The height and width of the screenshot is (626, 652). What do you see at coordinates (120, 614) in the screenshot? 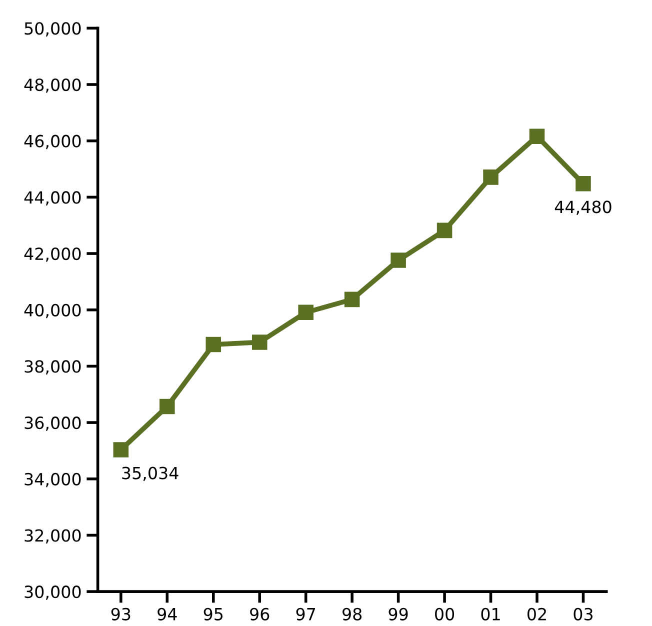
I see `x-tick-label: 93` at bounding box center [120, 614].